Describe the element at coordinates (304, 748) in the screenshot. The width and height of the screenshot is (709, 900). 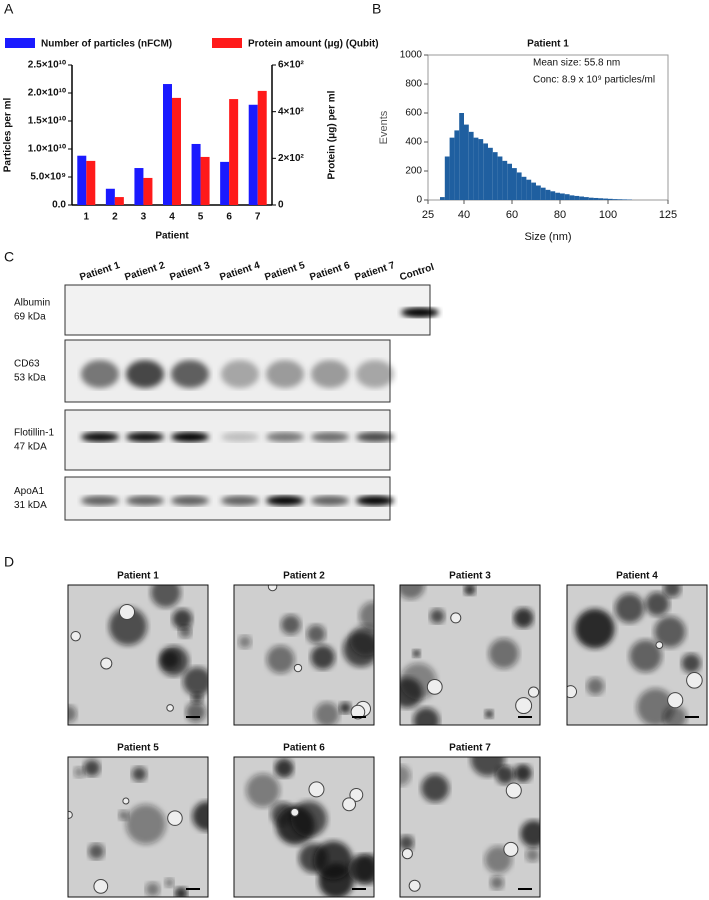
I see `micrograph-title: Patient 6` at that location.